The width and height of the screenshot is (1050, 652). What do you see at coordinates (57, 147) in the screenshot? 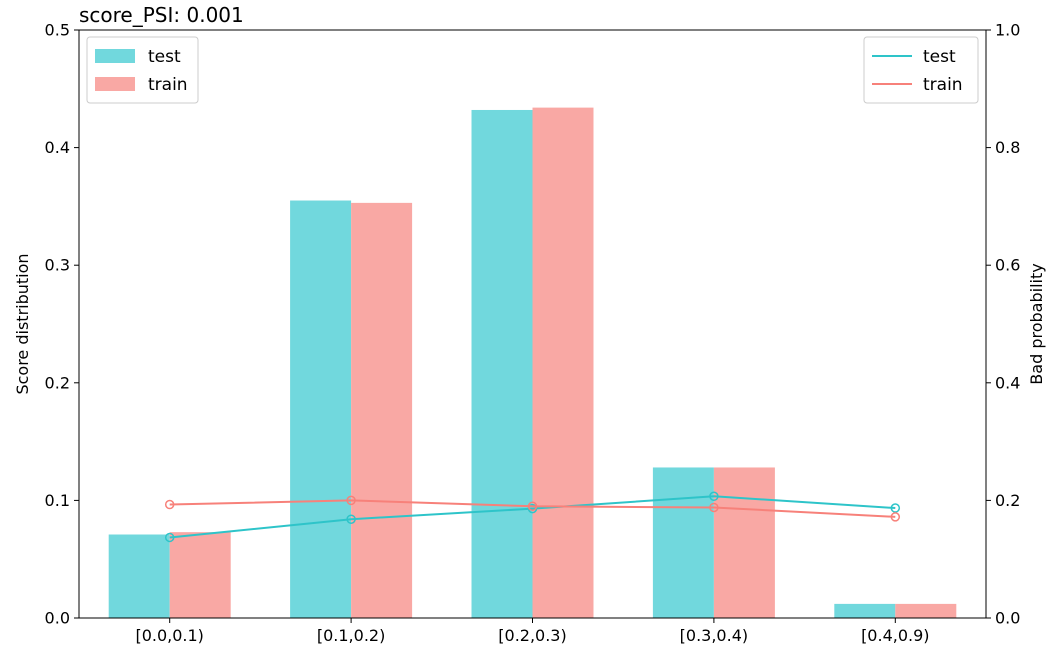
I see `y-tick-label-left: 0.4` at bounding box center [57, 147].